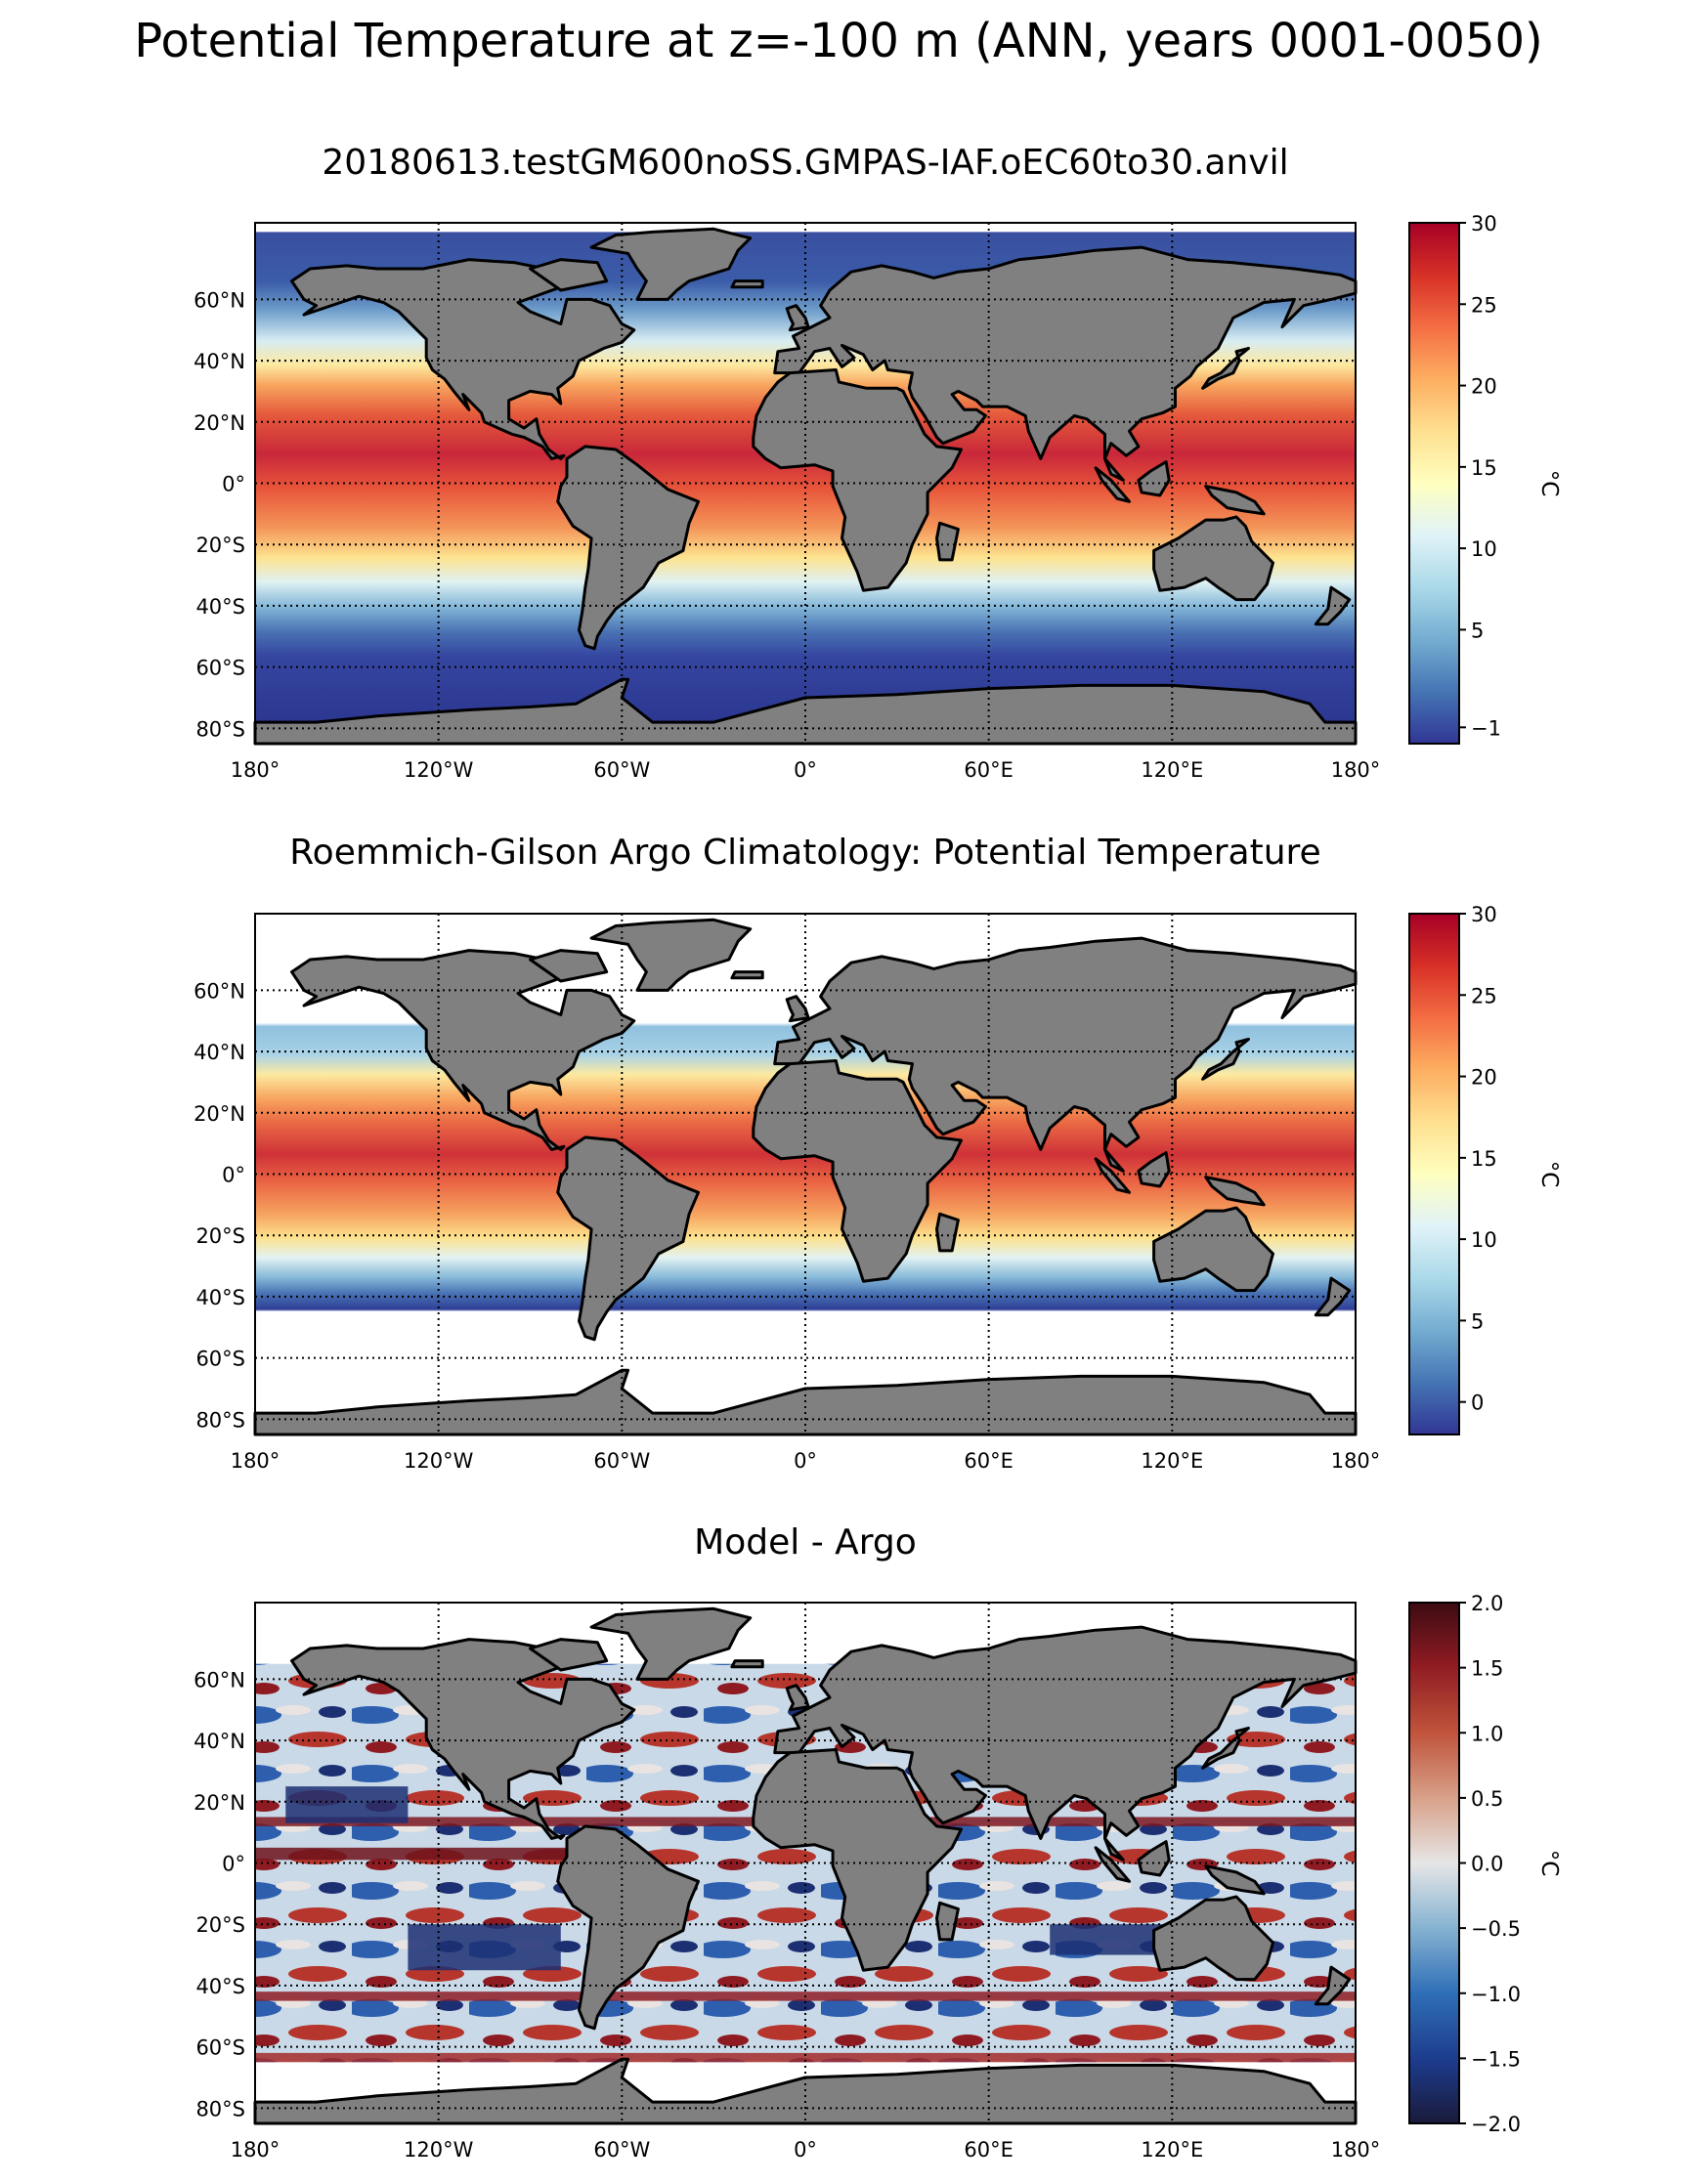 The height and width of the screenshot is (2184, 1682). Describe the element at coordinates (1496, 1994) in the screenshot. I see `colorbar-tick-label: −1.0` at that location.